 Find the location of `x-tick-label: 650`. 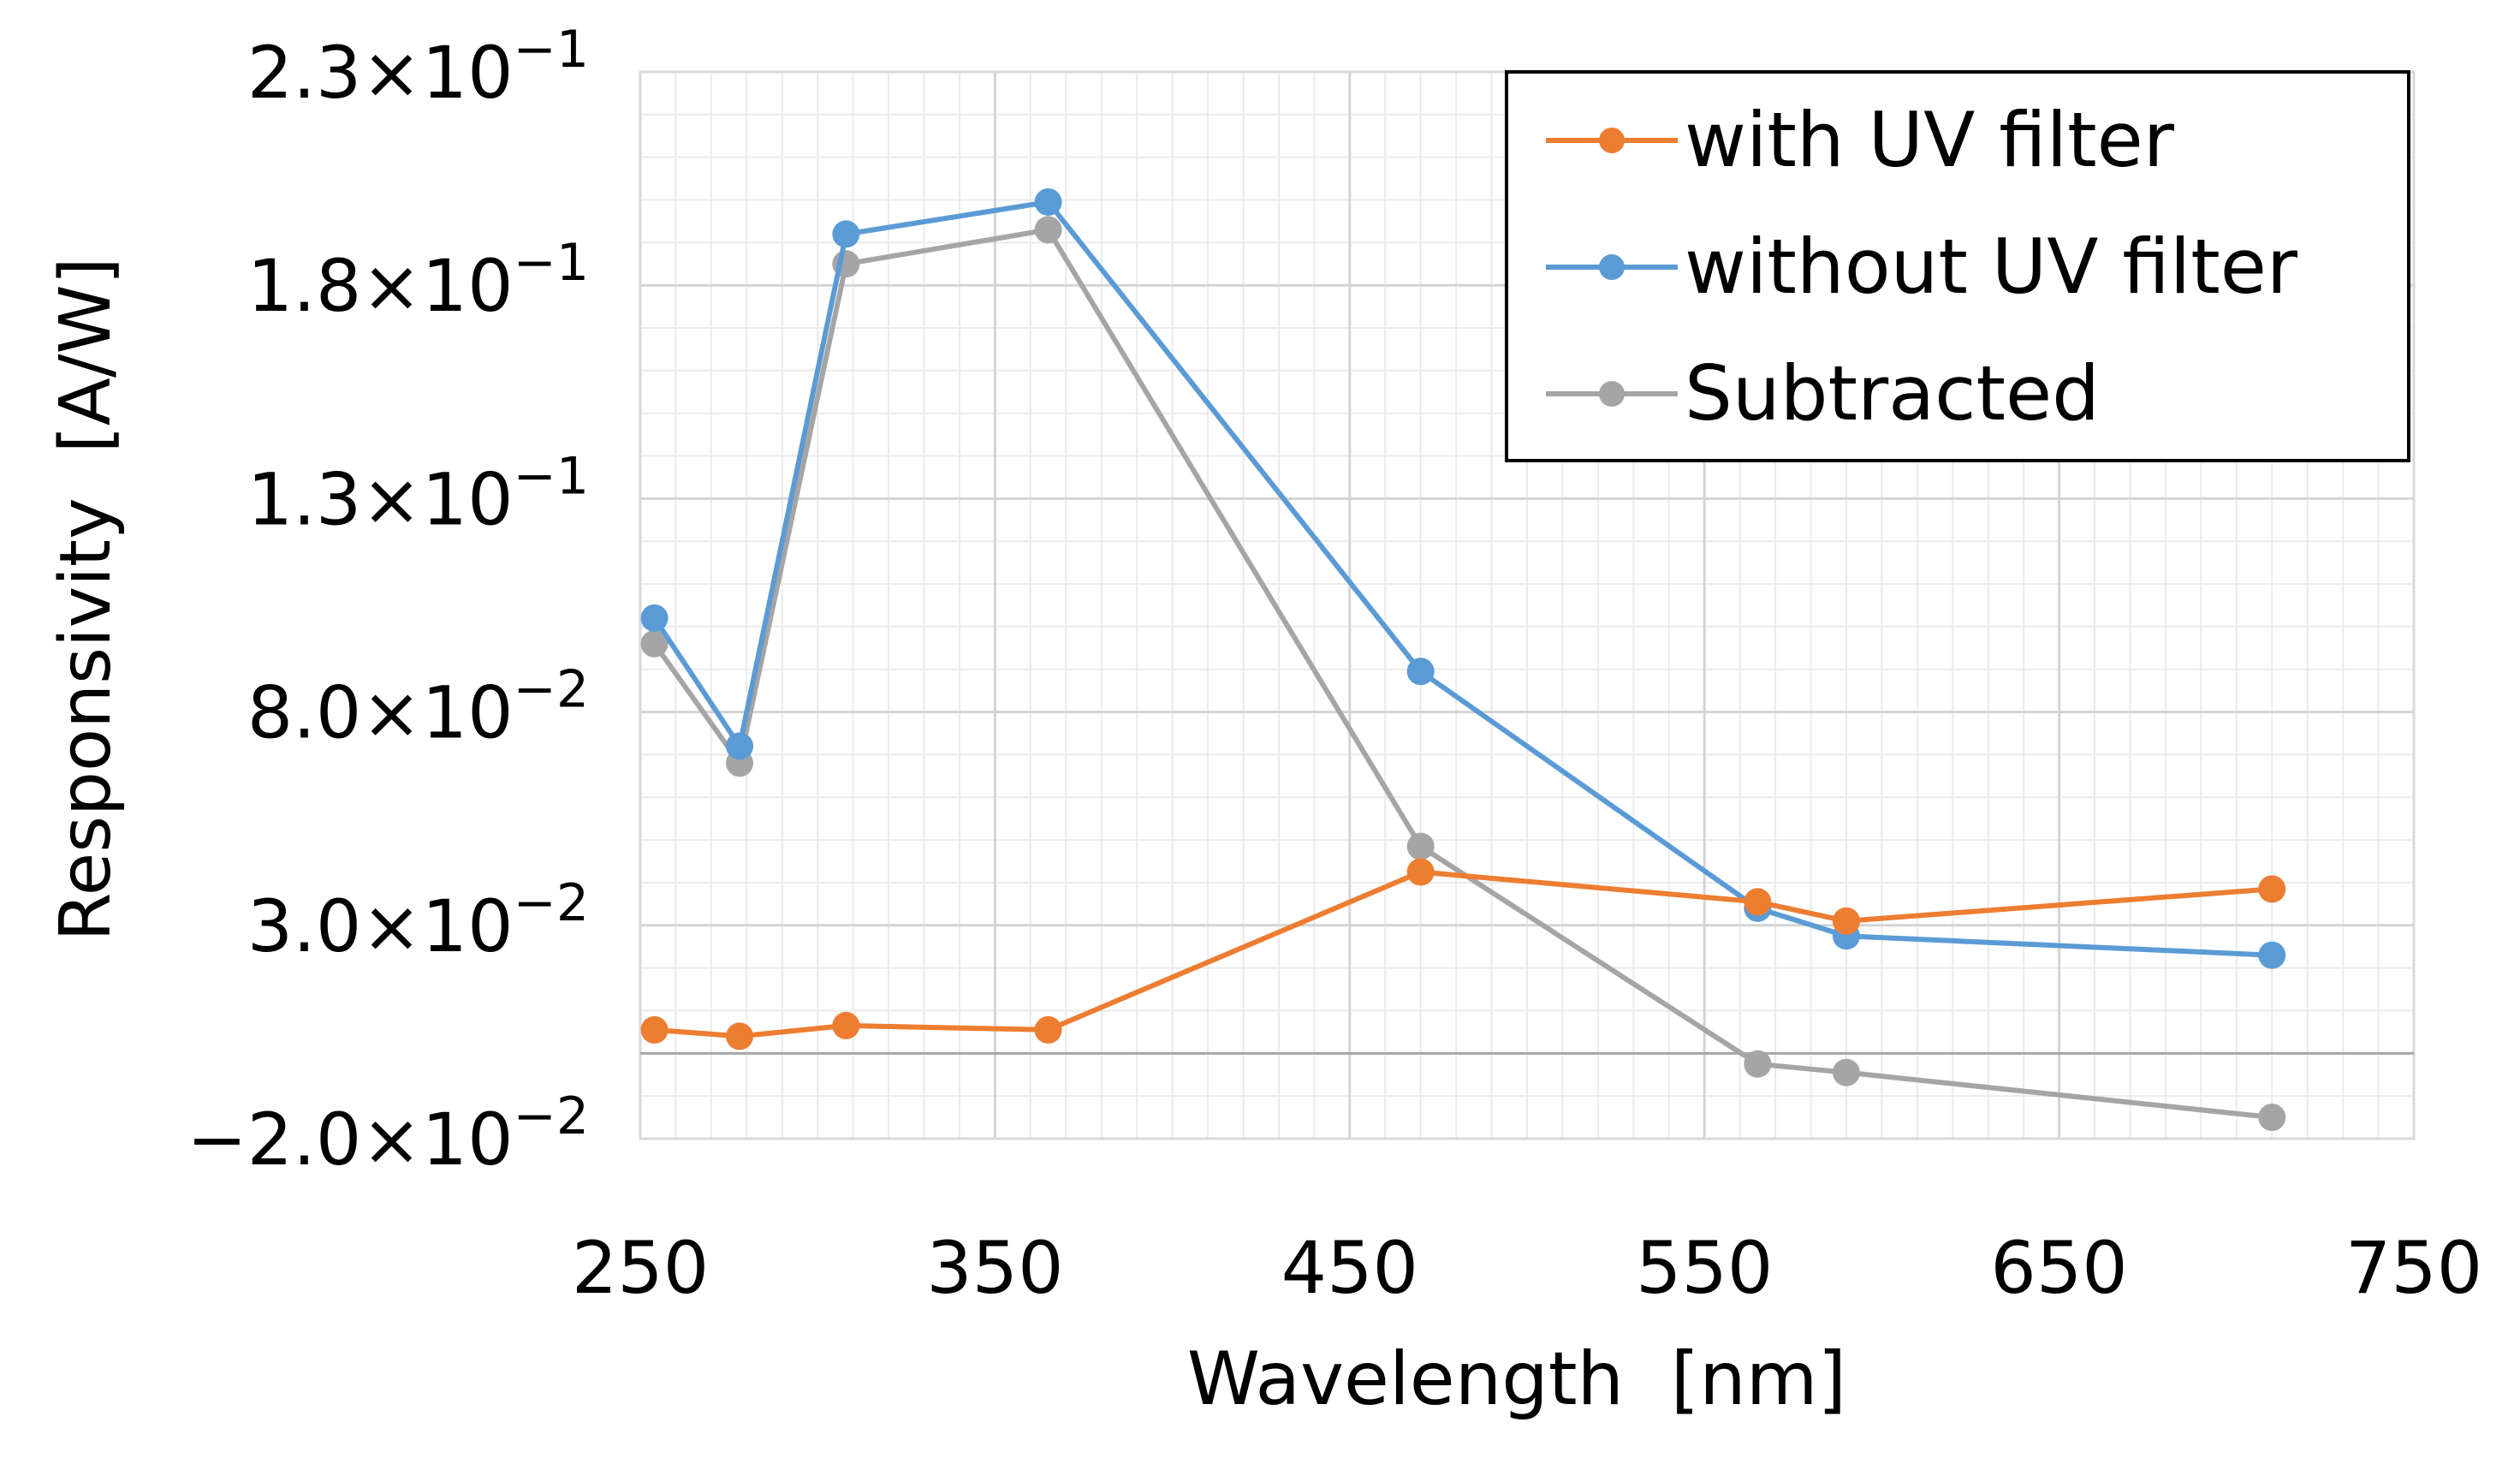

x-tick-label: 650 is located at coordinates (2059, 1268).